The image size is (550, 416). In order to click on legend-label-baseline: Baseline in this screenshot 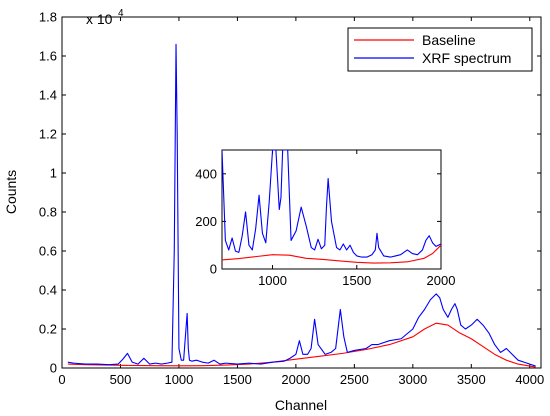, I will do `click(449, 40)`.